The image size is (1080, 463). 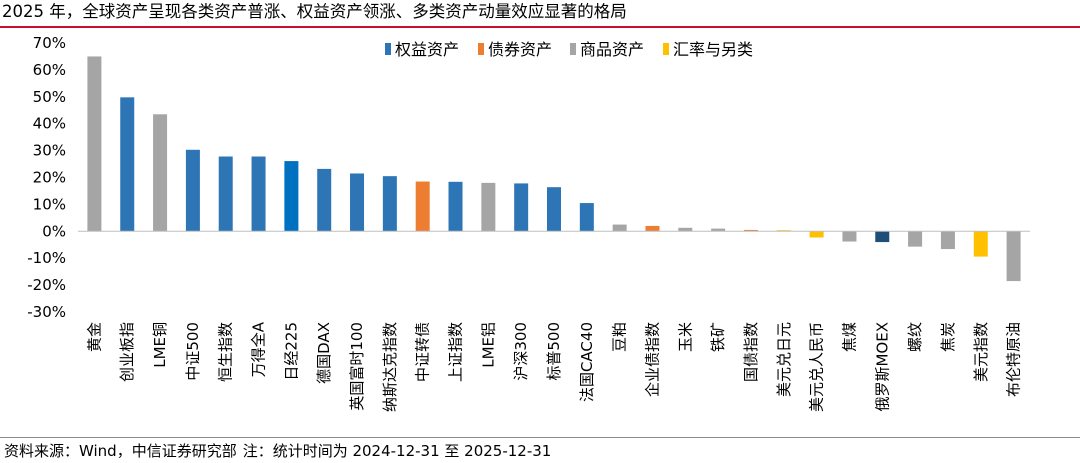 I want to click on legend-label-fx: 汇率与另类, so click(x=713, y=49).